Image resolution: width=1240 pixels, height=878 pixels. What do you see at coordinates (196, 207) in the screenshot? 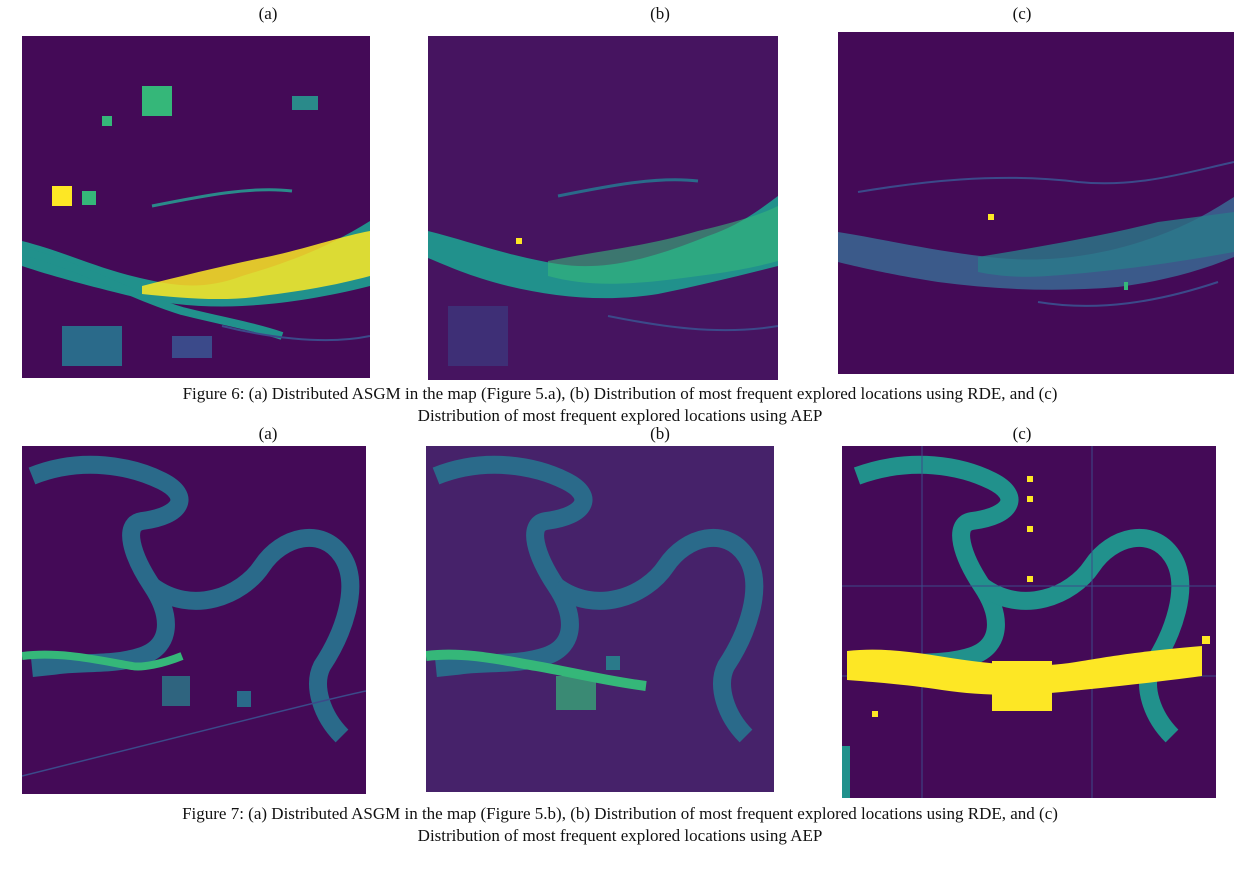
I see `fig6-panel-a-heatmap` at bounding box center [196, 207].